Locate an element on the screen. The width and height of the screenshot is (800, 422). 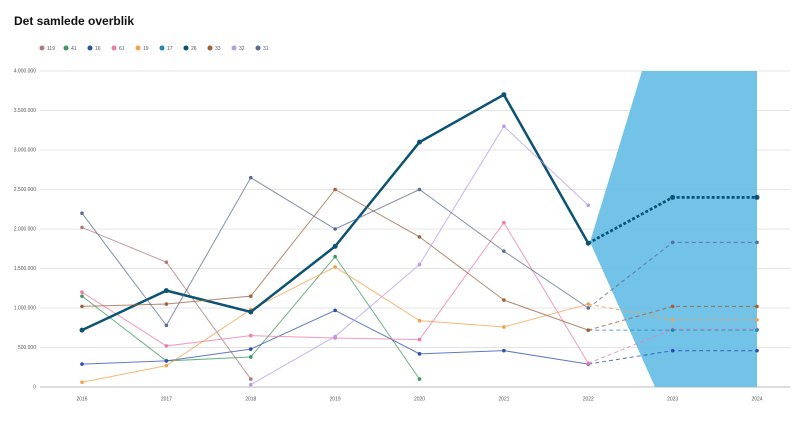
x-tick-label: 2021 is located at coordinates (503, 399).